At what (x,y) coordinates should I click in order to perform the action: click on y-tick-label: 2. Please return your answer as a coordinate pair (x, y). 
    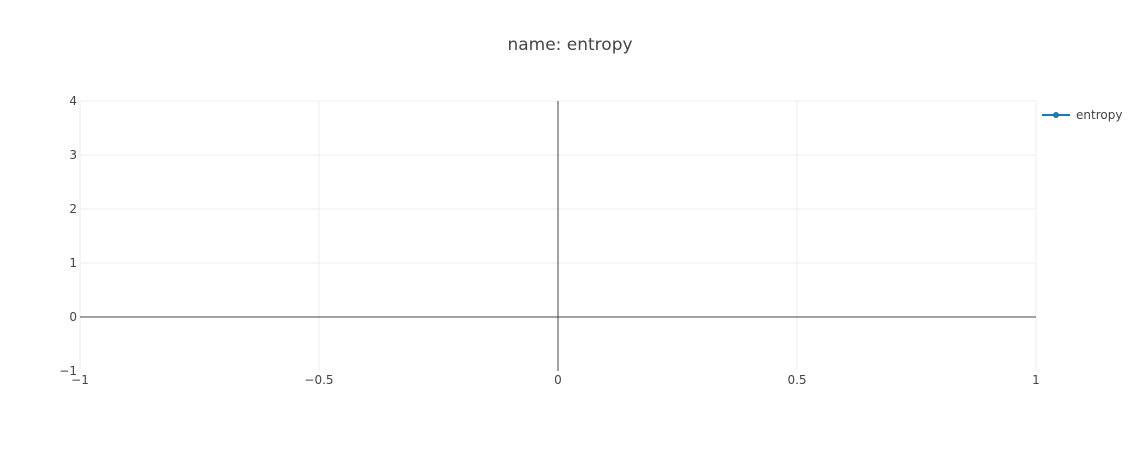
    Looking at the image, I should click on (73, 209).